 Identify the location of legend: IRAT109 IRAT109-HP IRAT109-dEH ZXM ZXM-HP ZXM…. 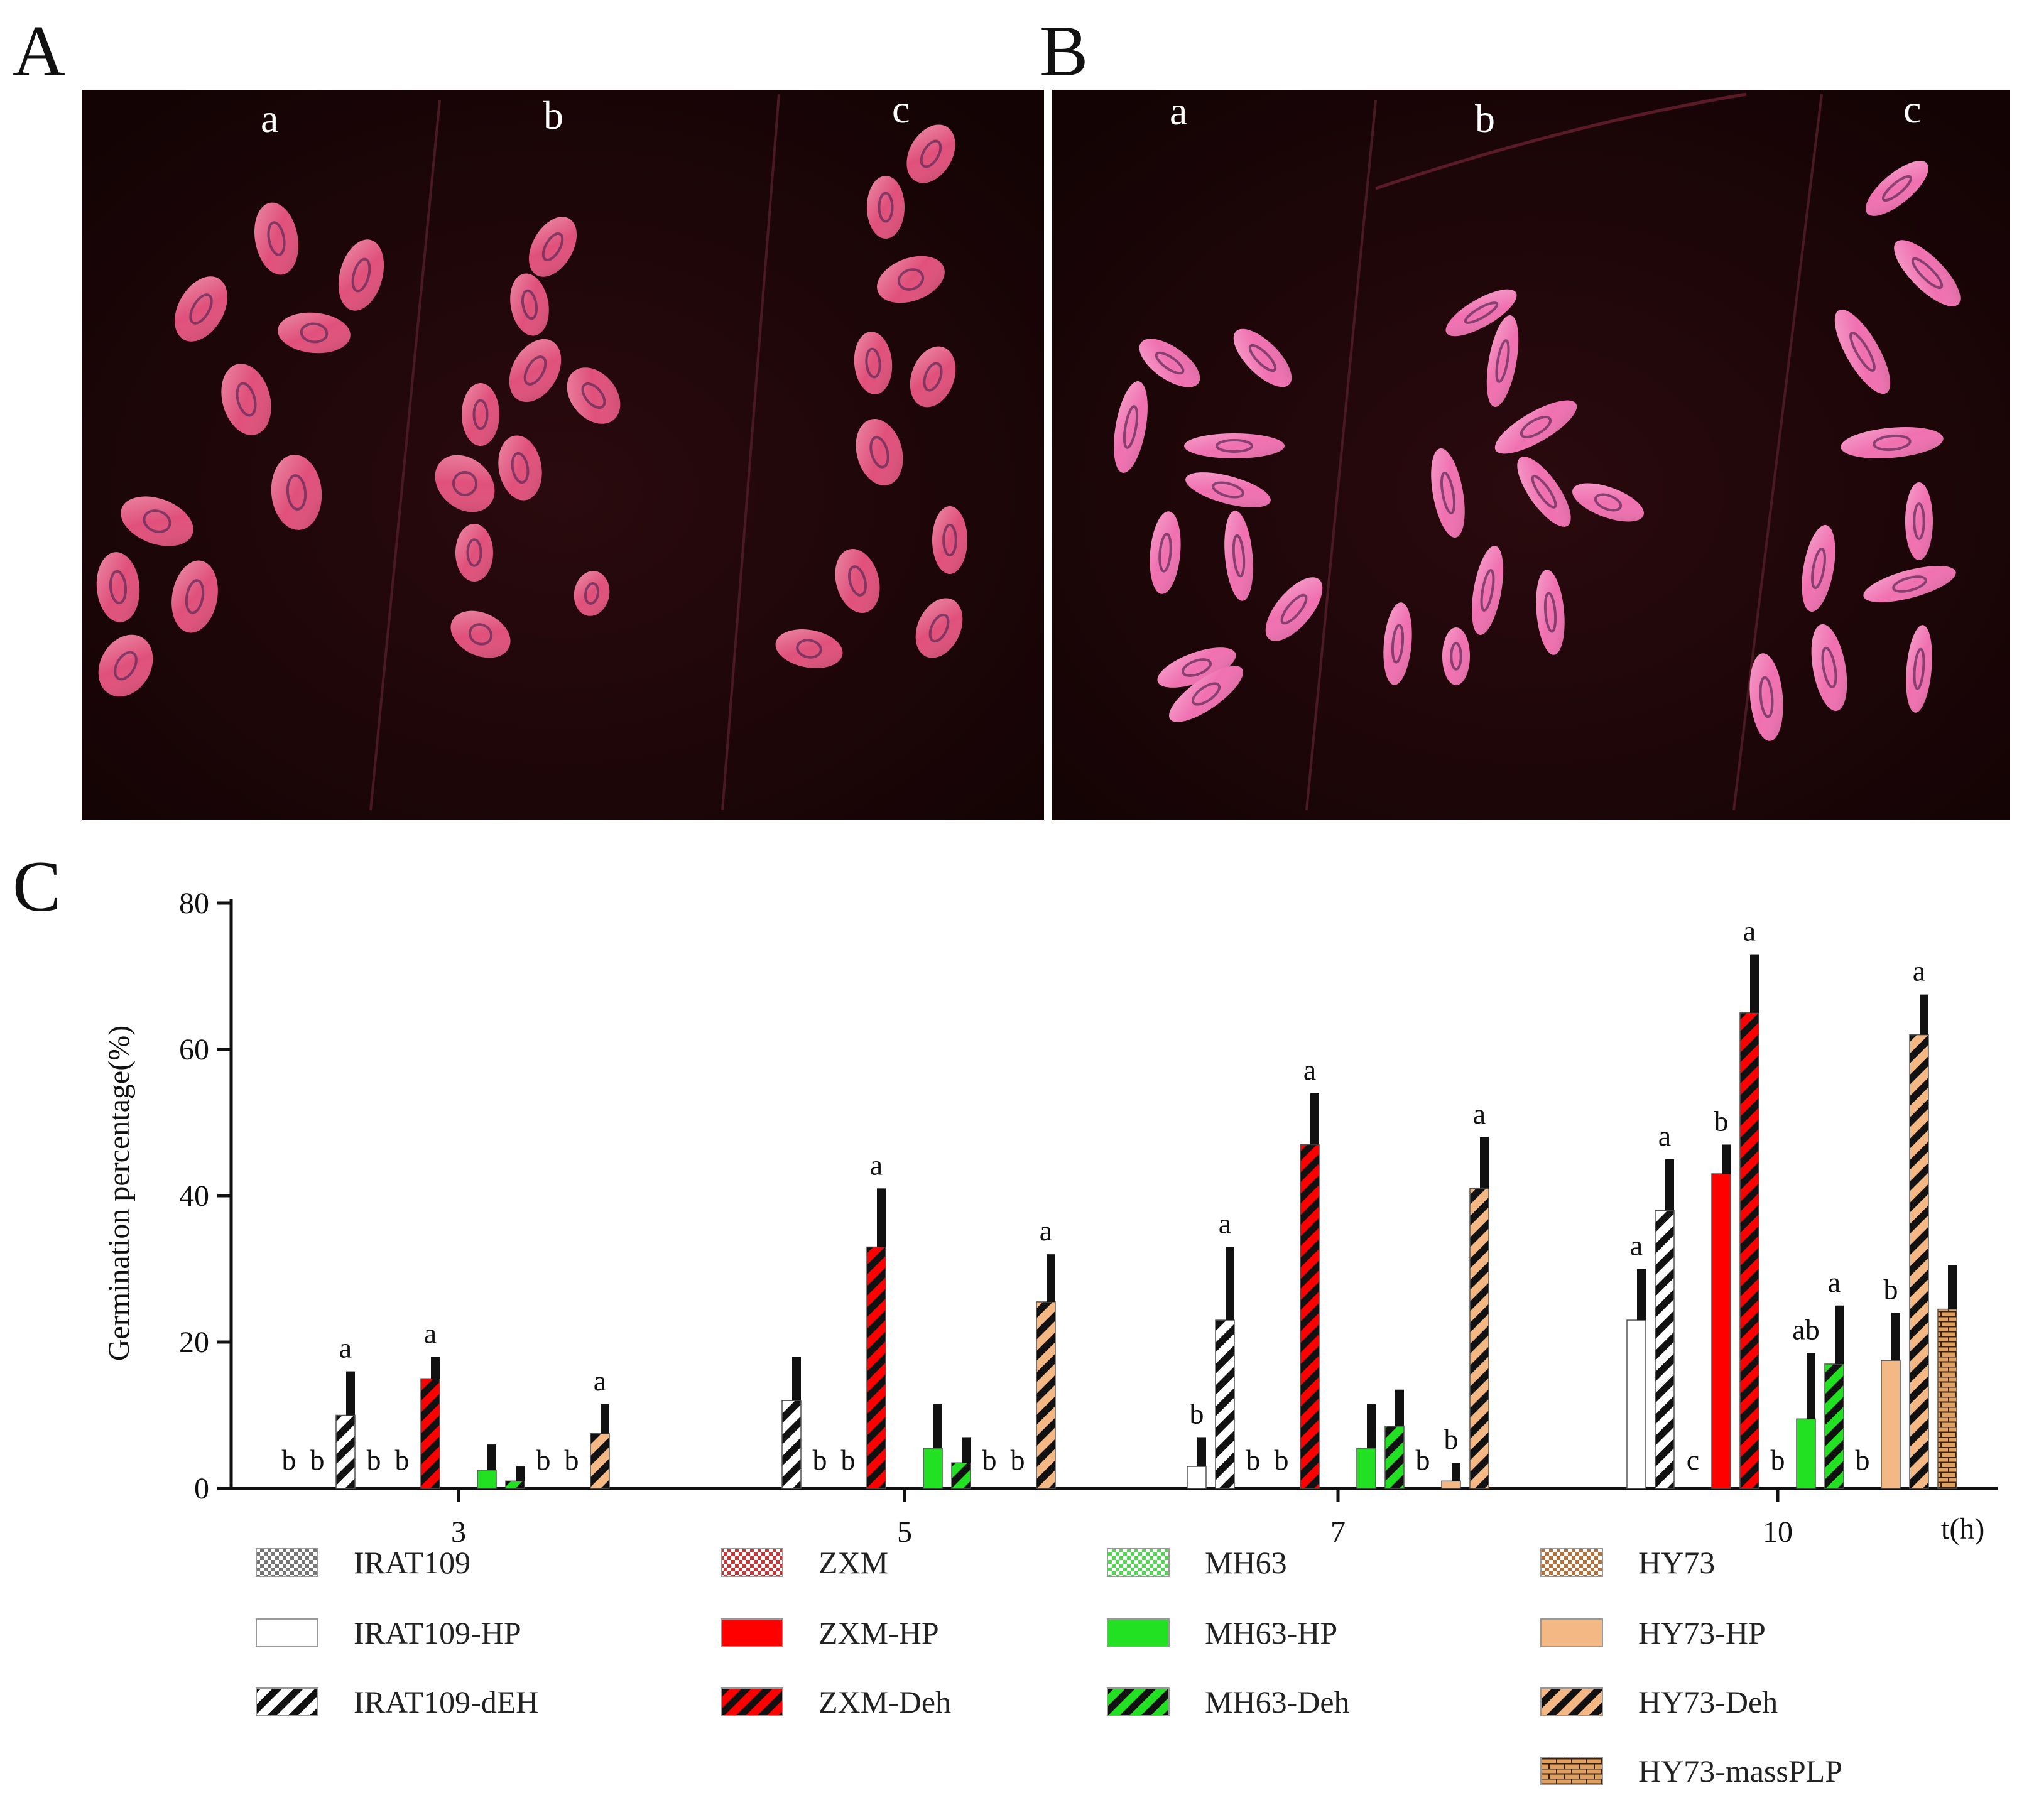
(1049, 1667).